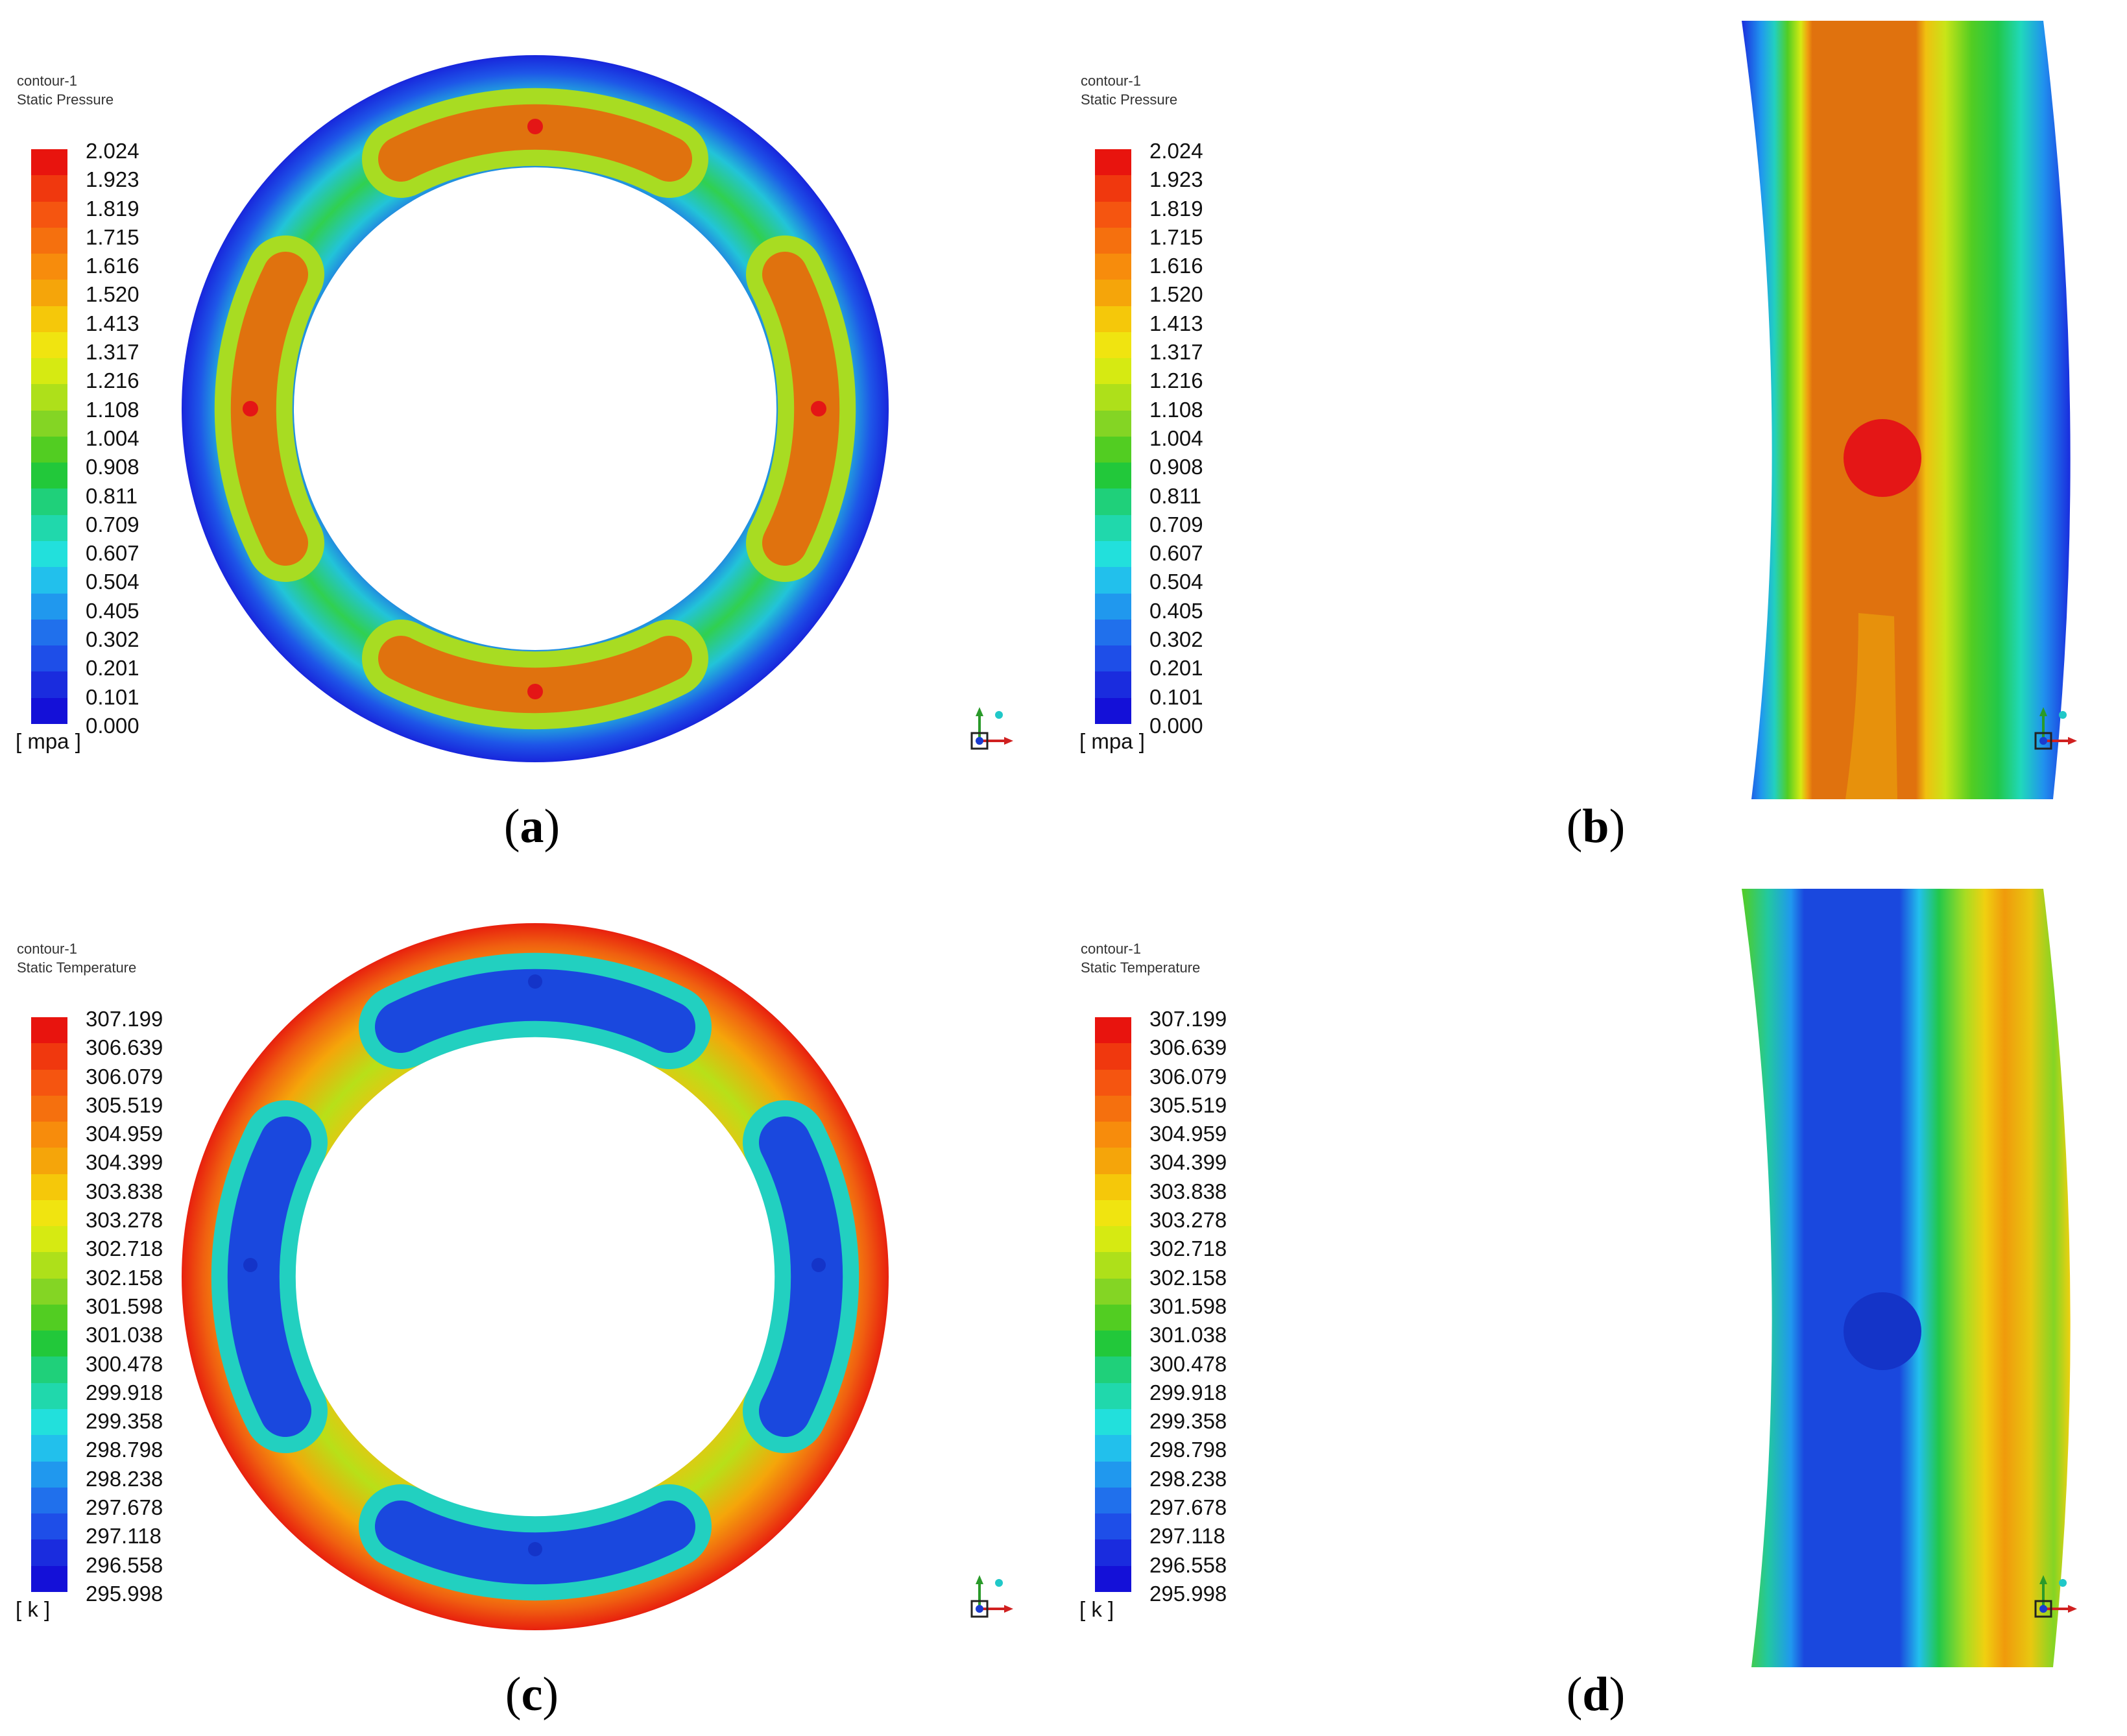 The width and height of the screenshot is (2127, 1736). Describe the element at coordinates (1596, 826) in the screenshot. I see `panel-caption: (b)` at that location.